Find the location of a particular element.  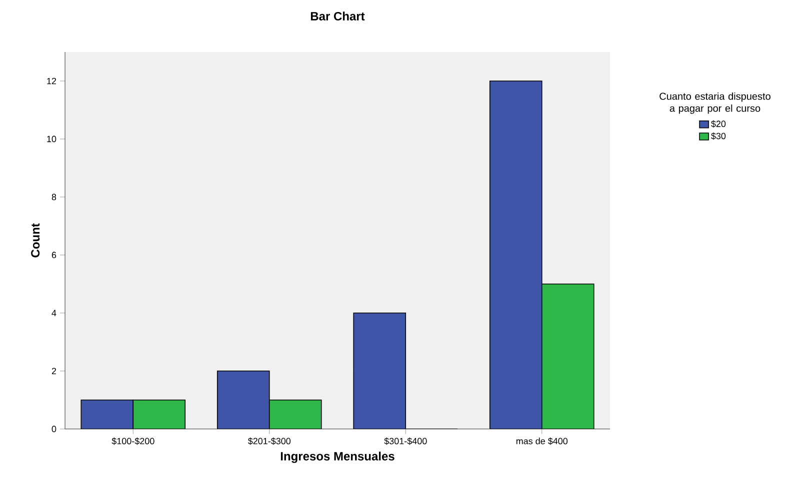

x-tick-label: $201-$300 is located at coordinates (269, 441).